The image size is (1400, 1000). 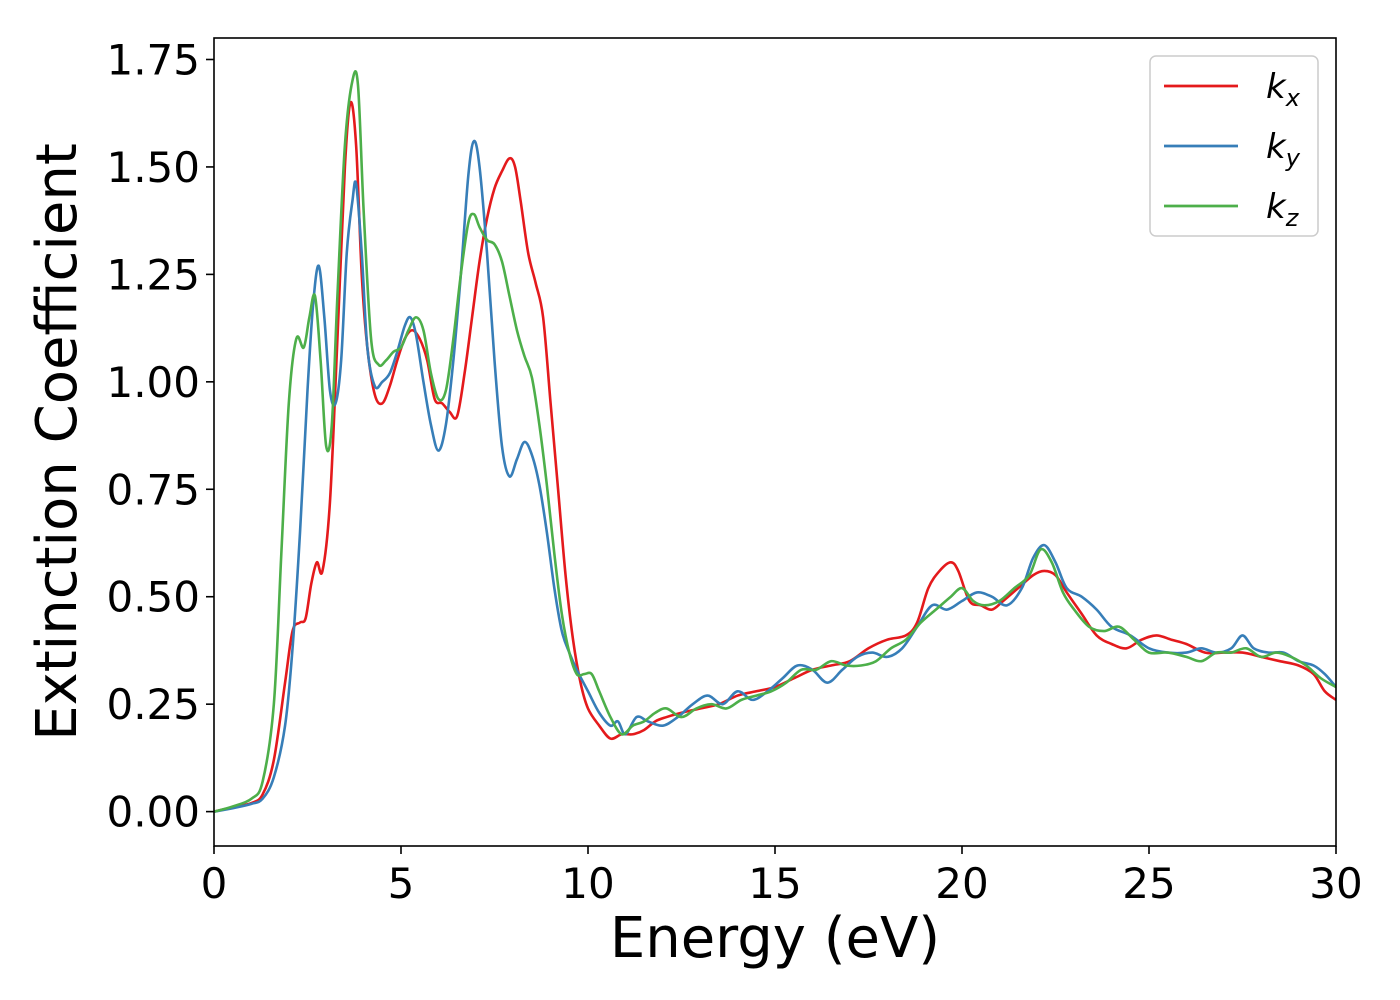 What do you see at coordinates (214, 883) in the screenshot?
I see `x-tick-label: 0` at bounding box center [214, 883].